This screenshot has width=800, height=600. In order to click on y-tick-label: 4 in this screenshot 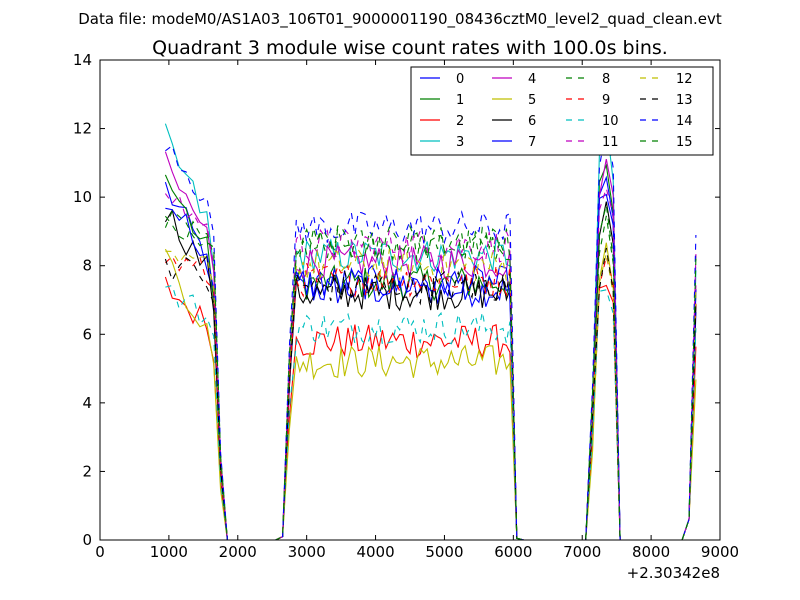, I will do `click(87, 403)`.